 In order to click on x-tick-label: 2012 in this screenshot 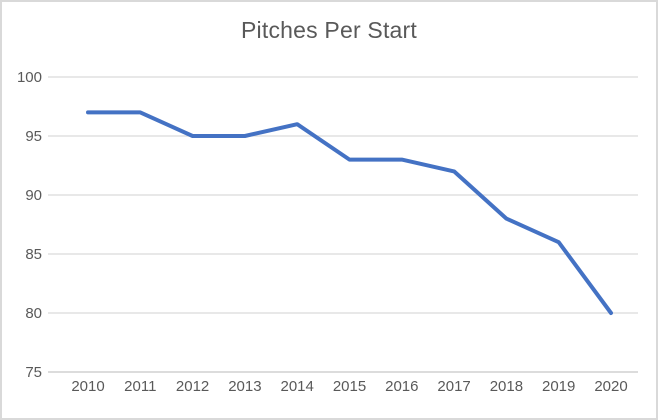, I will do `click(192, 386)`.